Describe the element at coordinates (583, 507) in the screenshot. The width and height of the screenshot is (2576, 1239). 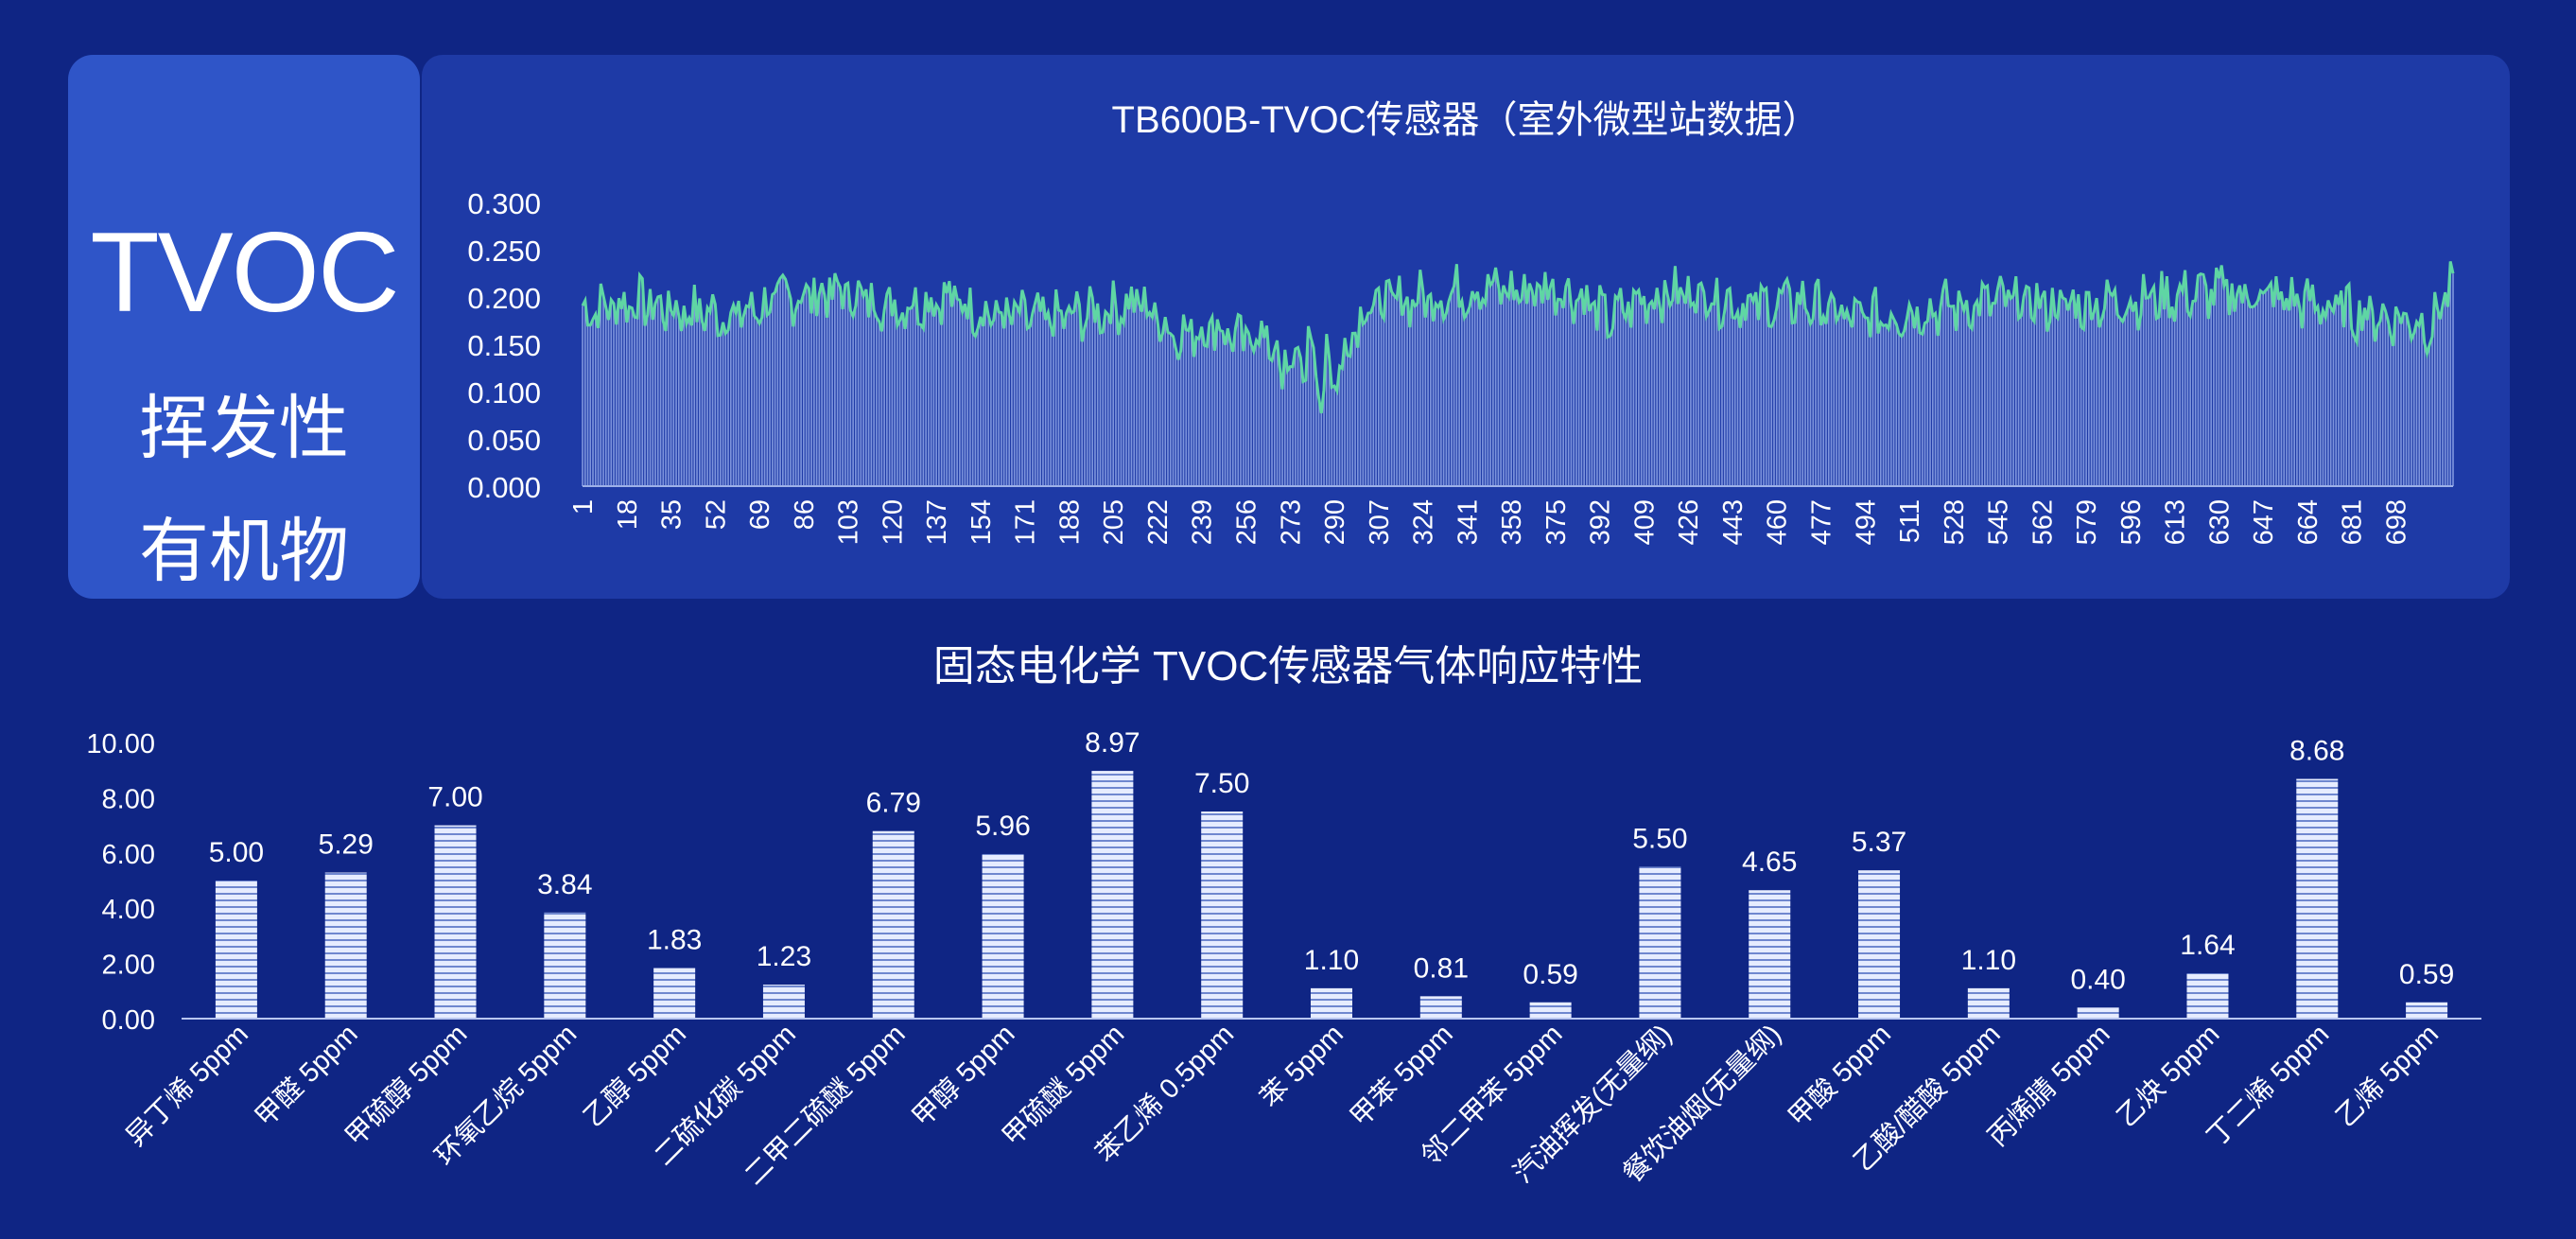
I see `x-tick-label: 1` at that location.